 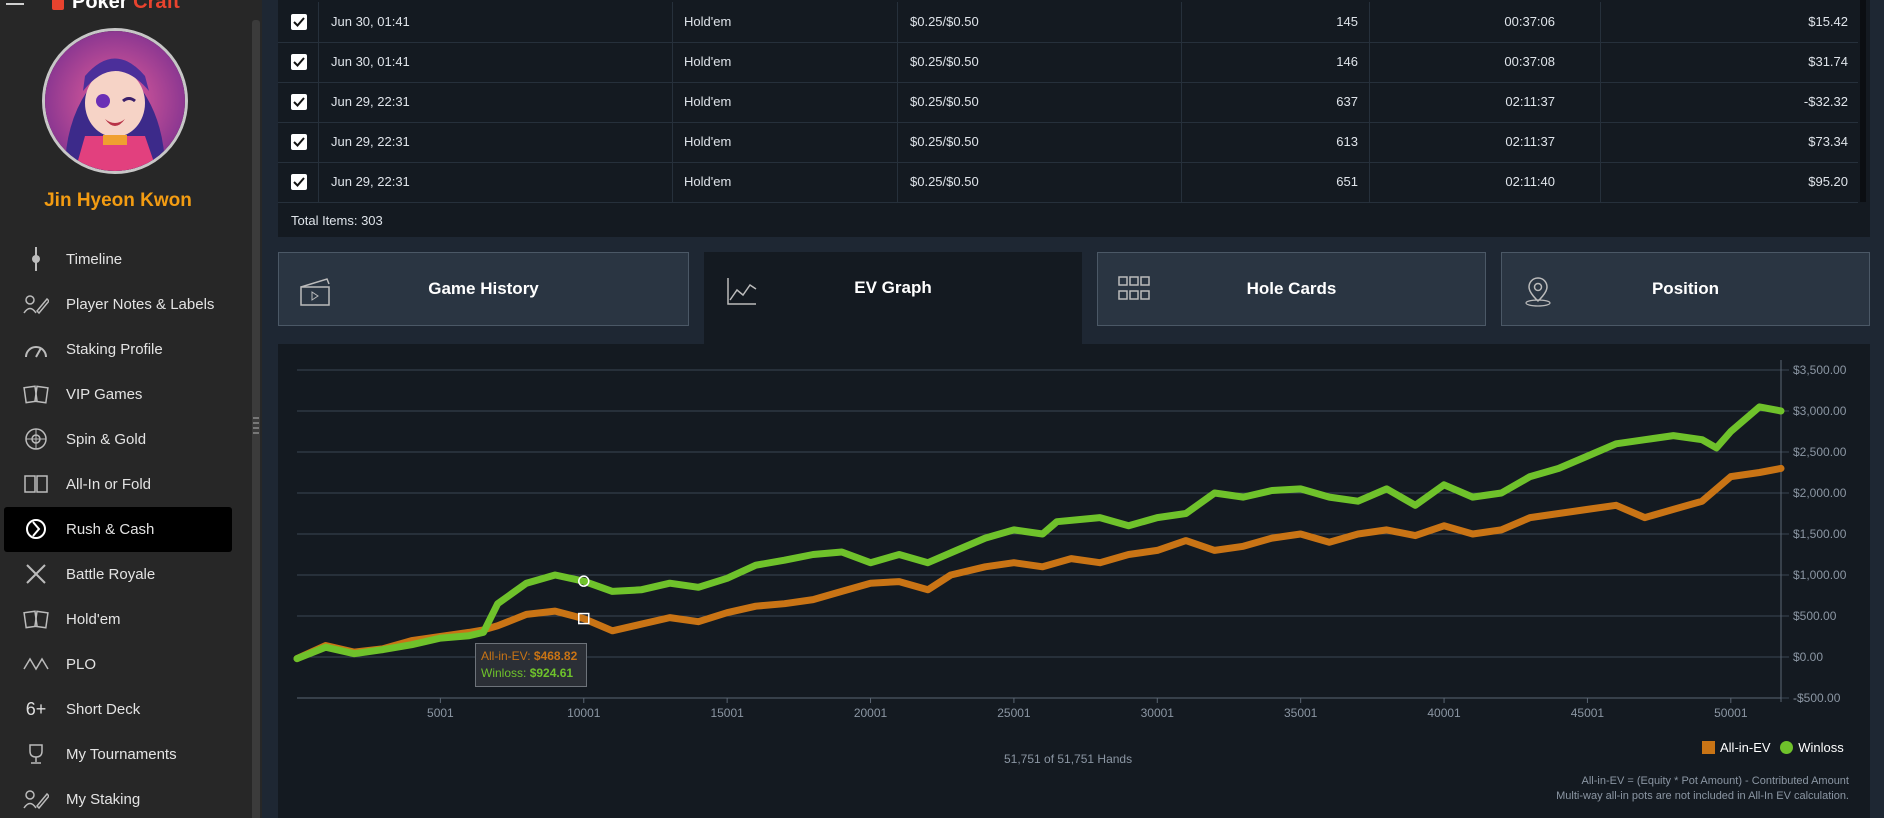 I want to click on hover-marker-winloss, so click(x=584, y=581).